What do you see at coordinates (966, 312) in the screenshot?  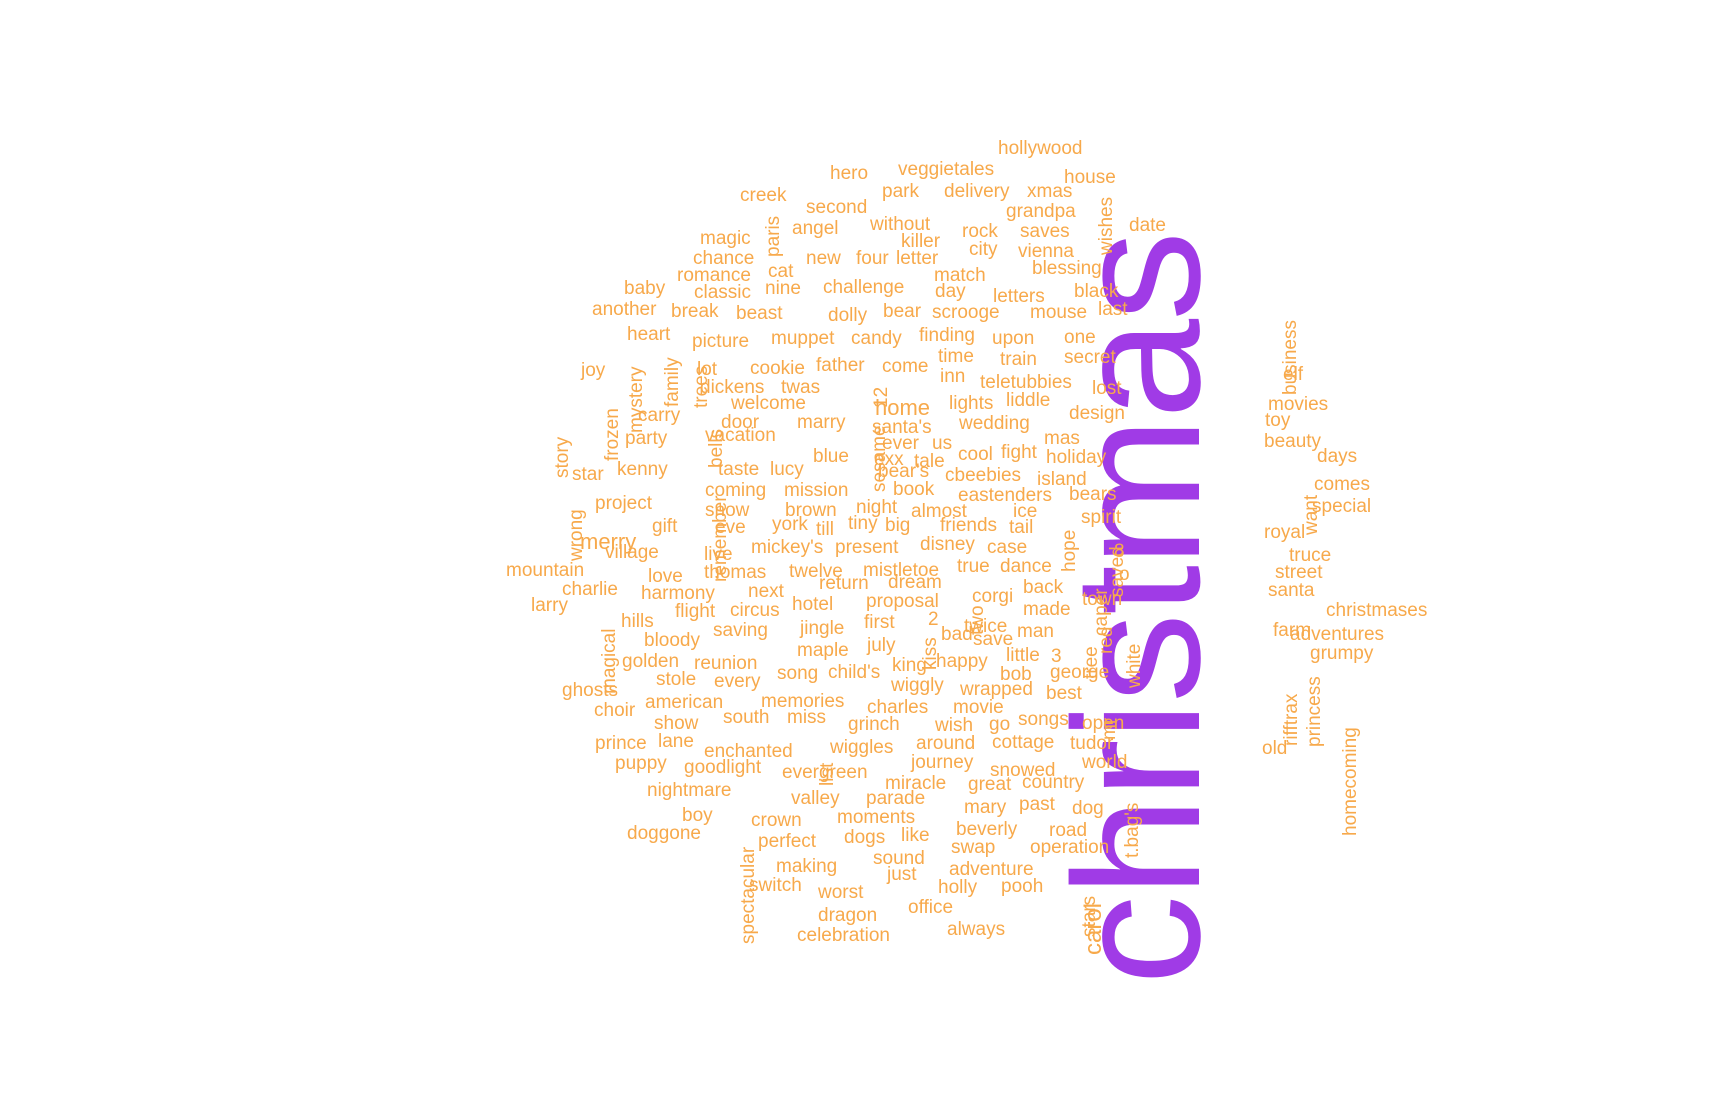 I see `word-scrooge: scrooge` at bounding box center [966, 312].